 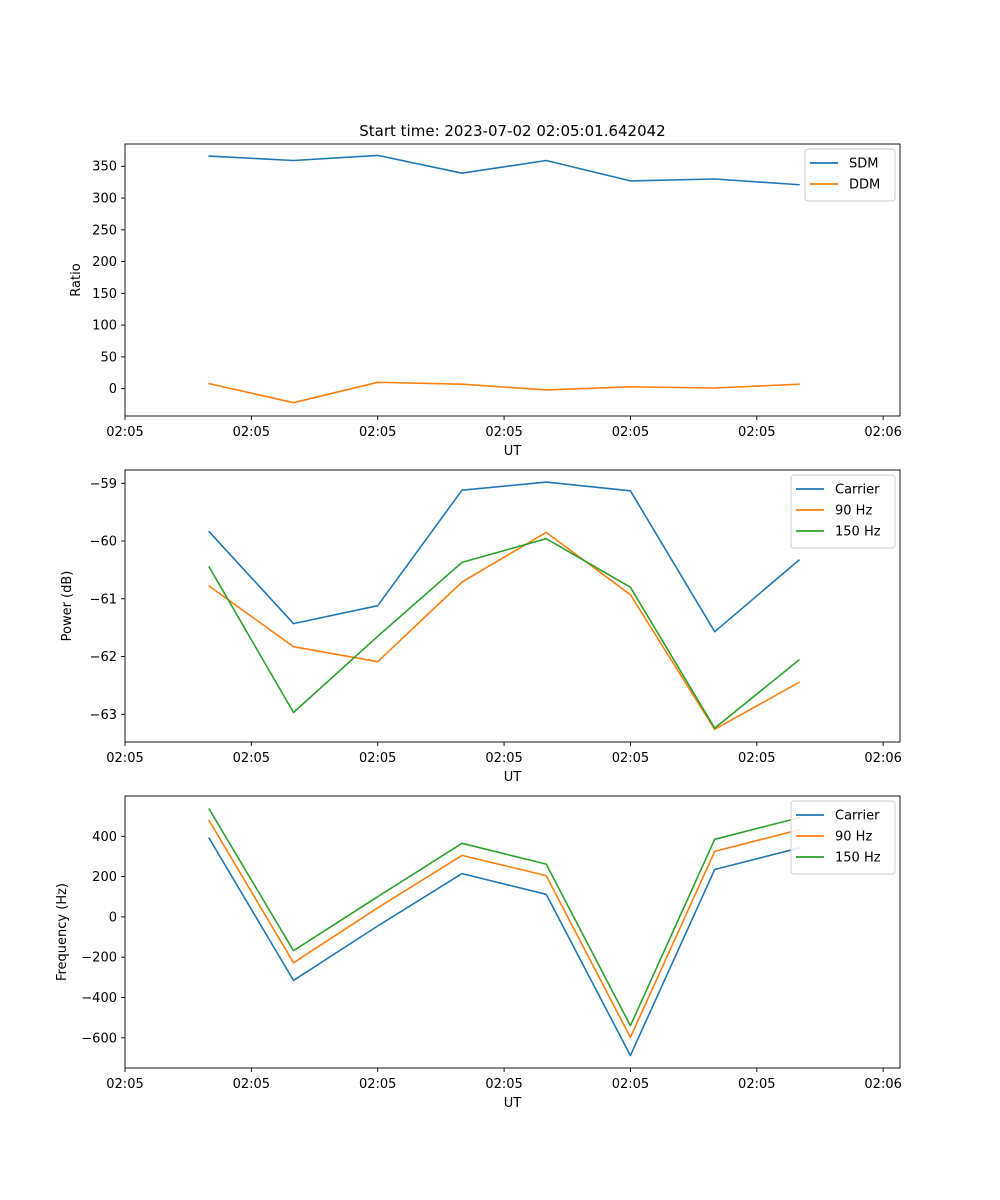 I want to click on y-tick-label: 250, so click(x=104, y=230).